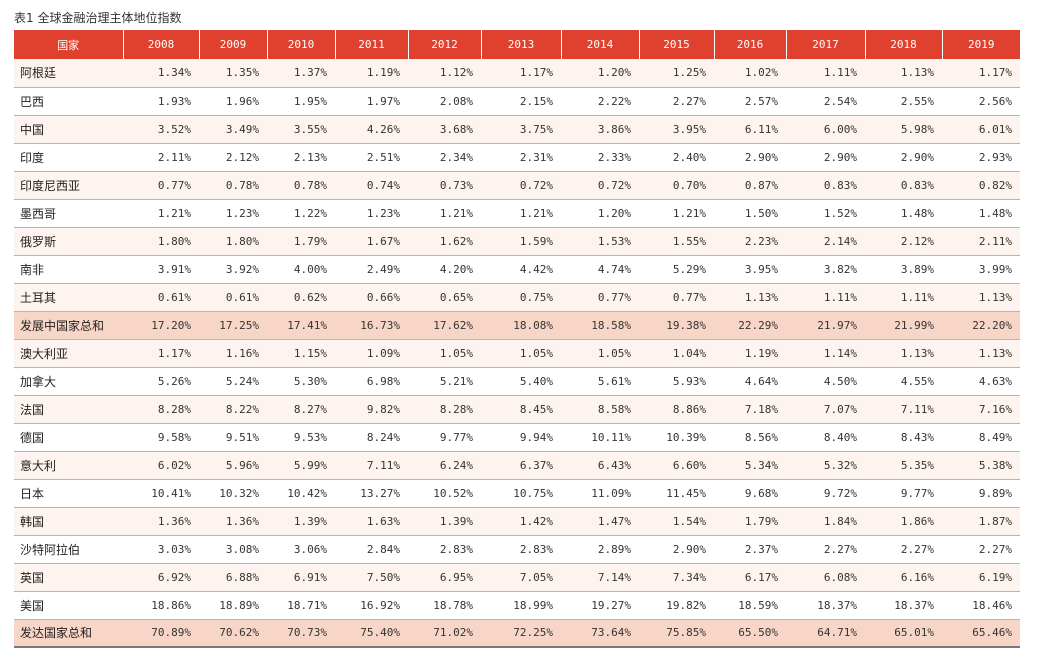 The height and width of the screenshot is (663, 1040). What do you see at coordinates (233, 73) in the screenshot?
I see `index-value-cell: 1.35%` at bounding box center [233, 73].